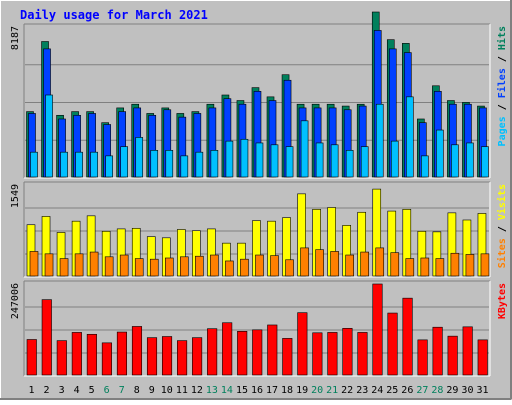 The width and height of the screenshot is (512, 405). Describe the element at coordinates (109, 266) in the screenshot. I see `sites-bar-day-6-fill` at that location.